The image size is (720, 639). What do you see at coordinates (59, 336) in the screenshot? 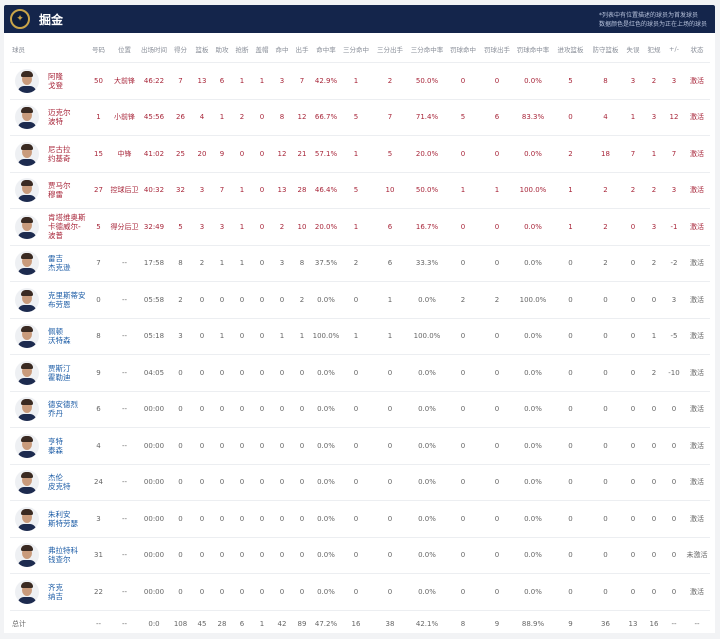
I see `player-name-link: 佩顿 沃特森` at bounding box center [59, 336].